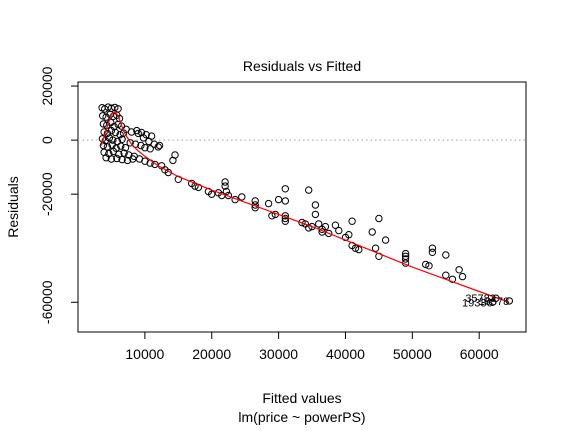 This screenshot has height=431, width=568. What do you see at coordinates (479, 354) in the screenshot?
I see `x-tick-label: 60000` at bounding box center [479, 354].